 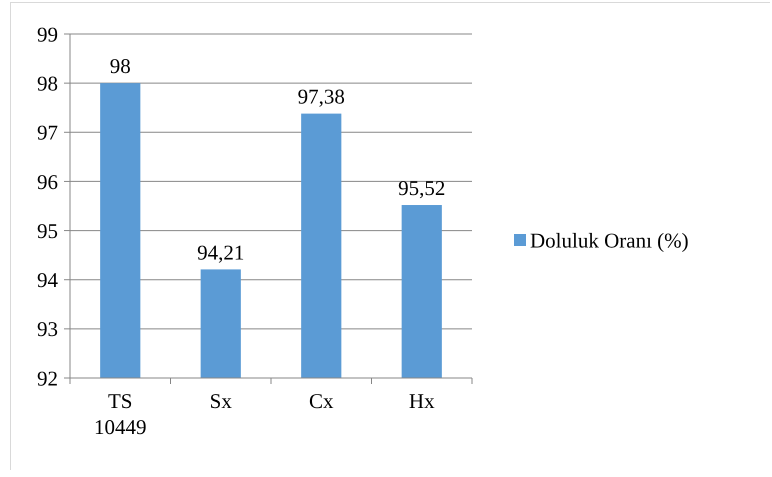 What do you see at coordinates (120, 414) in the screenshot?
I see `x-tick-label: TS 10449` at bounding box center [120, 414].